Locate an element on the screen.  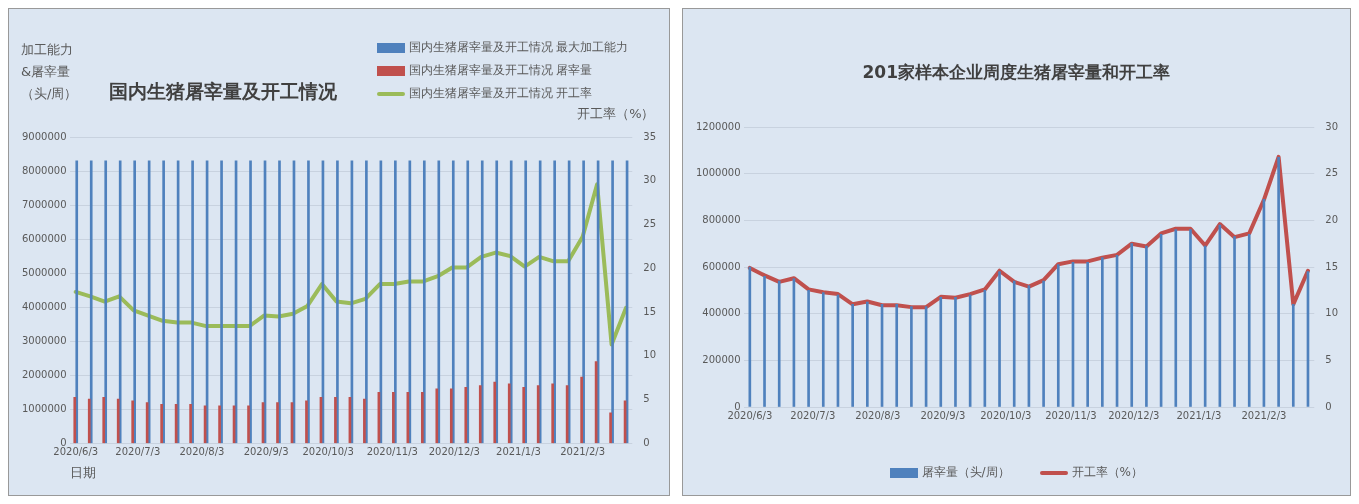
legend-label: 国内生猪屠宰量及开工情况 开工率 is located at coordinates (500, 93).